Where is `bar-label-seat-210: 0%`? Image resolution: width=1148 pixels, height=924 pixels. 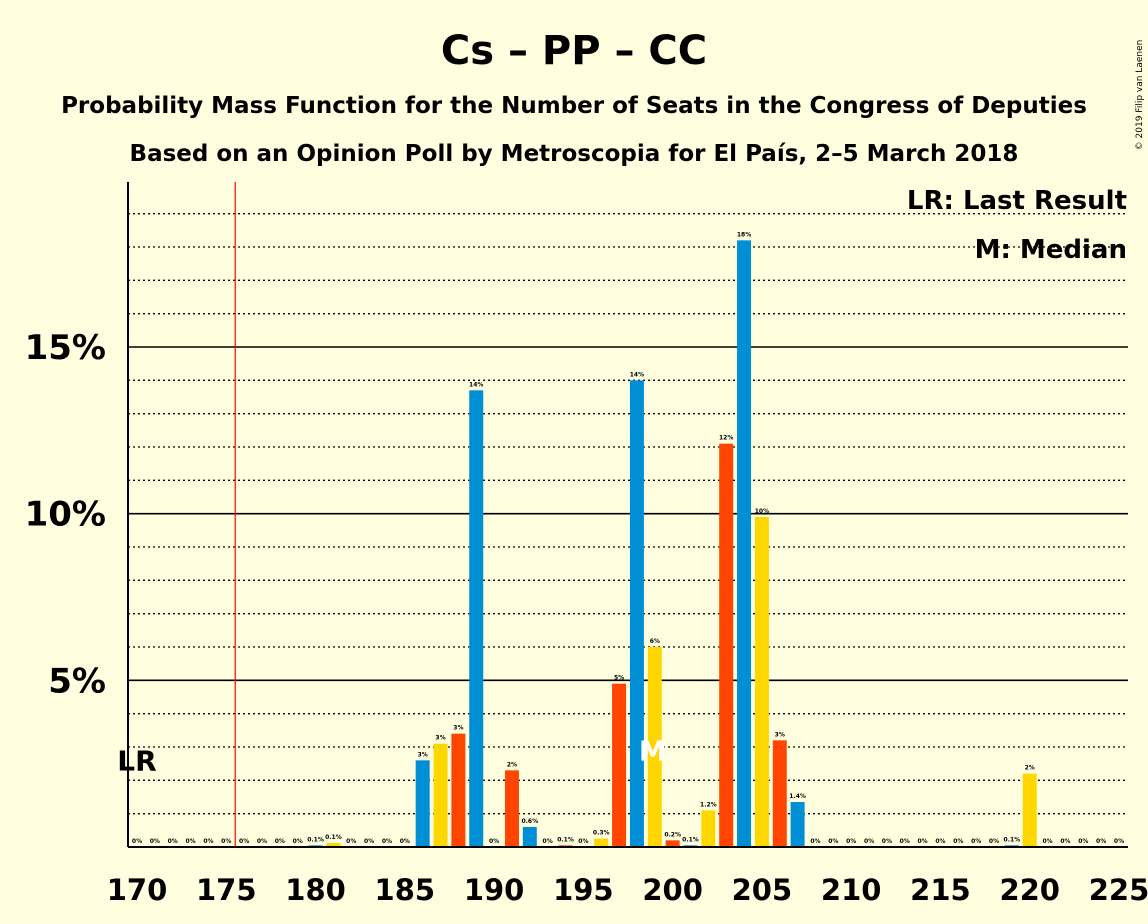
bar-label-seat-210: 0% is located at coordinates (851, 841).